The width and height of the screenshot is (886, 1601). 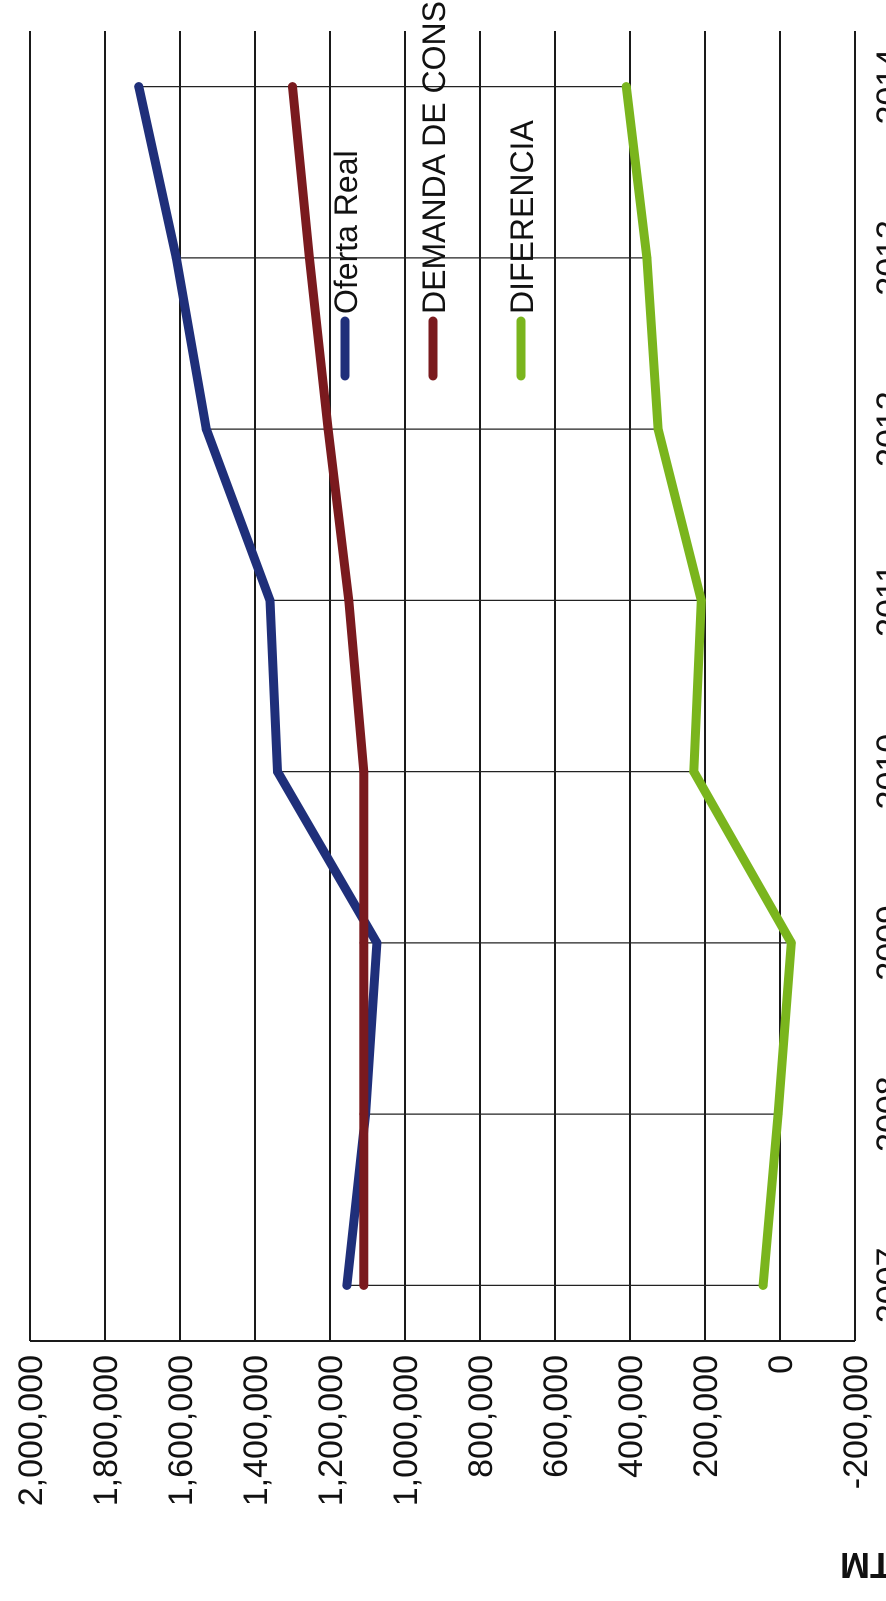 What do you see at coordinates (346, 232) in the screenshot?
I see `legend-label: Oferta Real` at bounding box center [346, 232].